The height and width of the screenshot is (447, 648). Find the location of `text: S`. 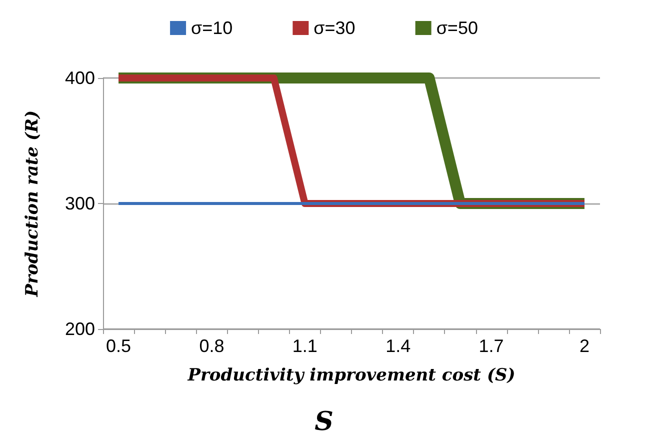

text: S is located at coordinates (324, 422).